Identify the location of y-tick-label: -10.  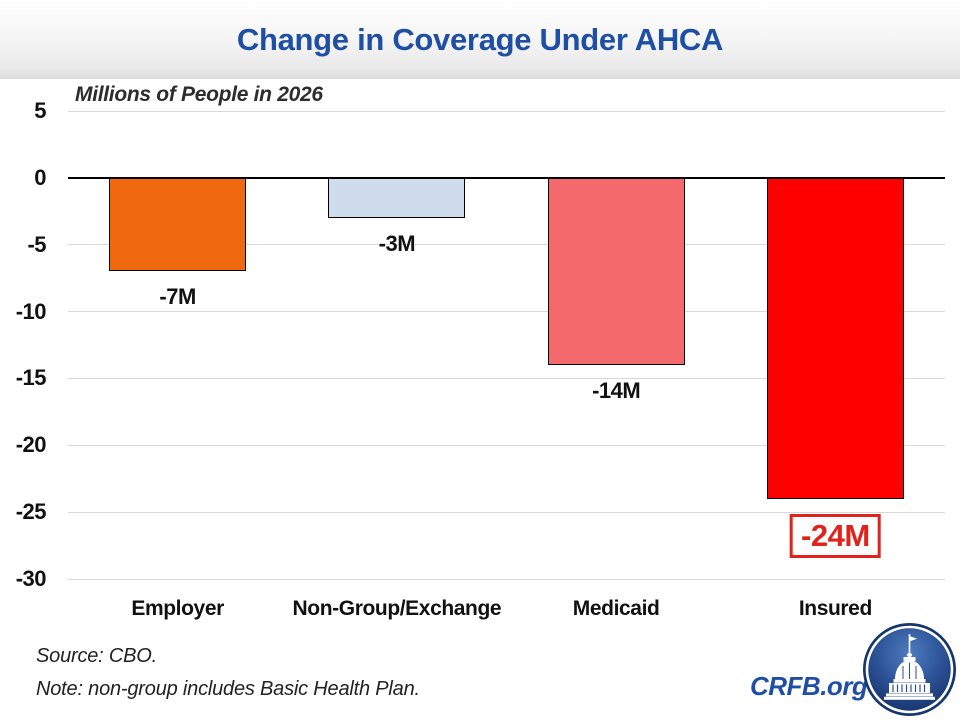
(31, 311).